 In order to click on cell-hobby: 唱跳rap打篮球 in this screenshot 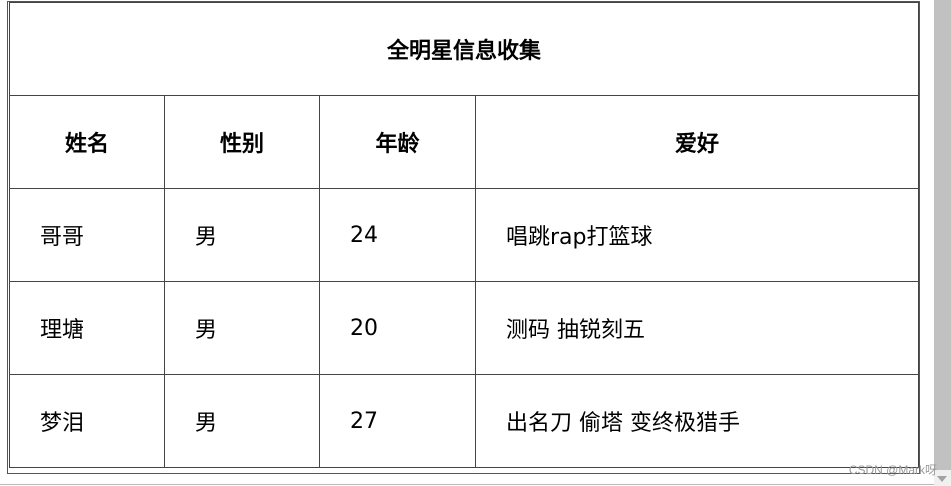, I will do `click(697, 235)`.